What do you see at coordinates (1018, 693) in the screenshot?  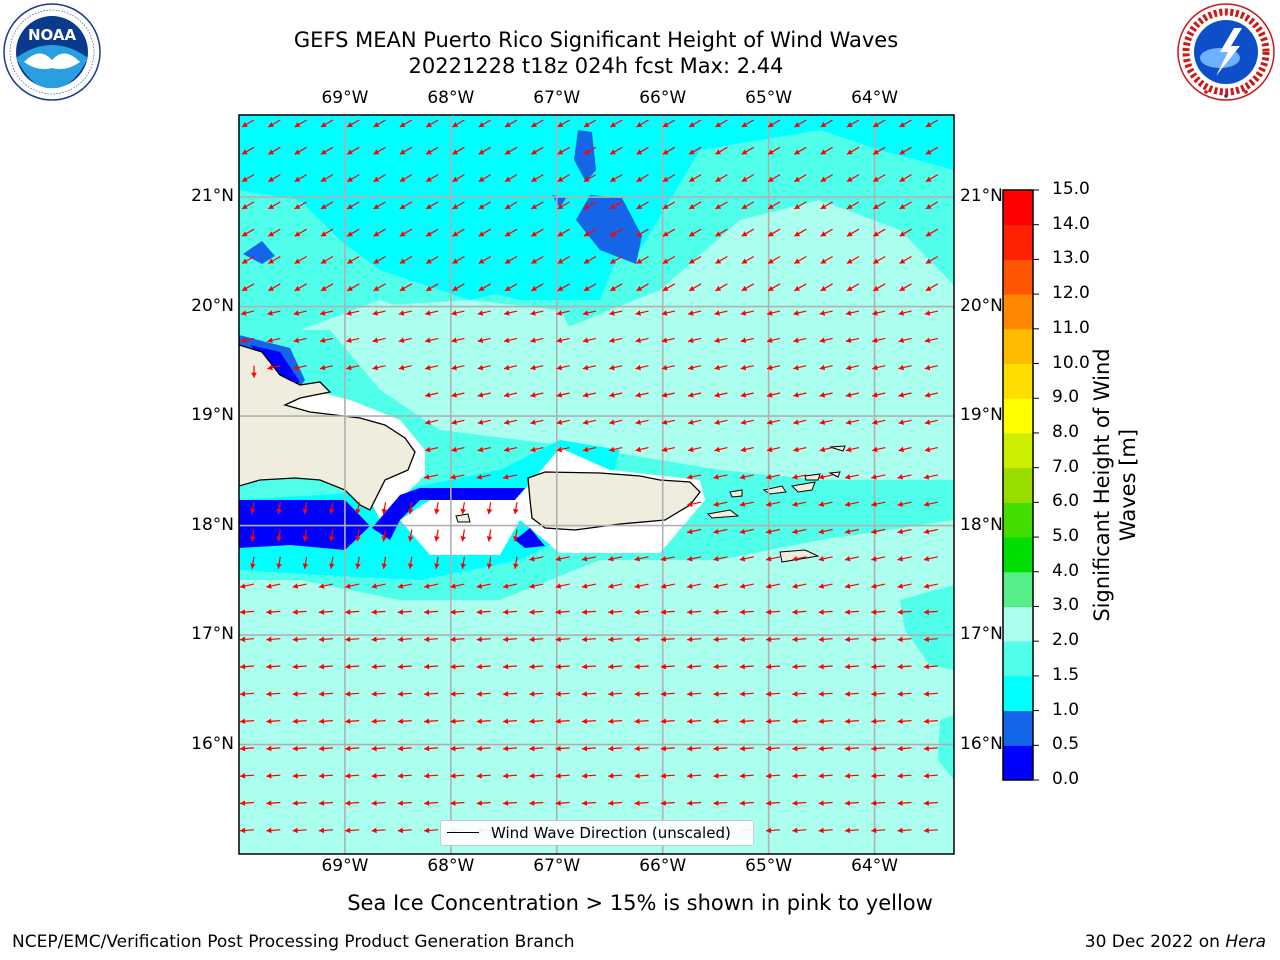 I see `colorbar-band` at bounding box center [1018, 693].